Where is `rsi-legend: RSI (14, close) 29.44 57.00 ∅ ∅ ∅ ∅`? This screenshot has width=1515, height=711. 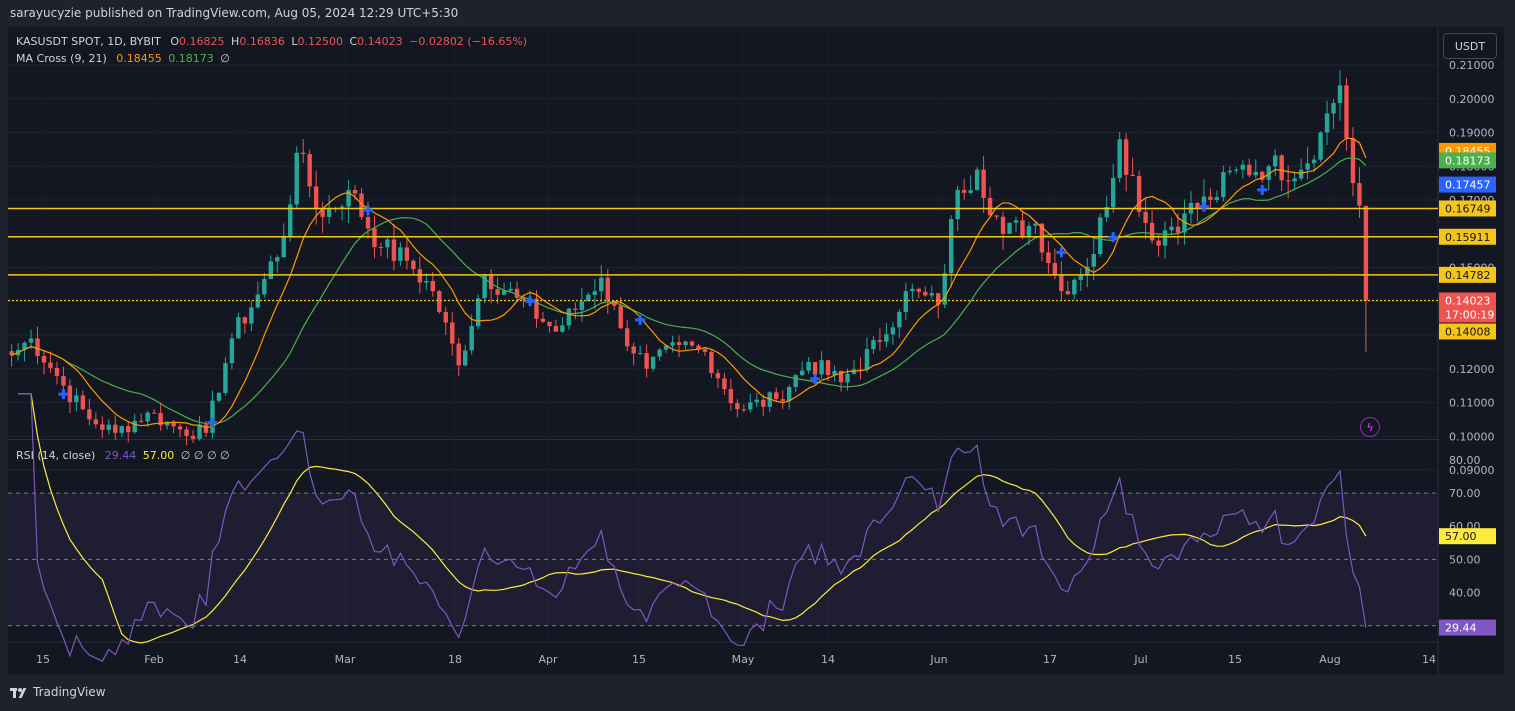 rsi-legend: RSI (14, close) 29.44 57.00 ∅ ∅ ∅ ∅ is located at coordinates (124, 455).